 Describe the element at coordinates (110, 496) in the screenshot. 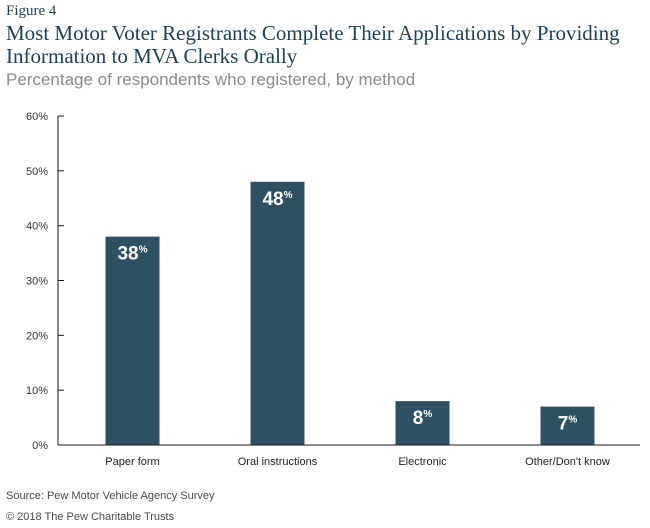

I see `source-note: Source: Pew Motor Vehicle Agency Survey` at that location.